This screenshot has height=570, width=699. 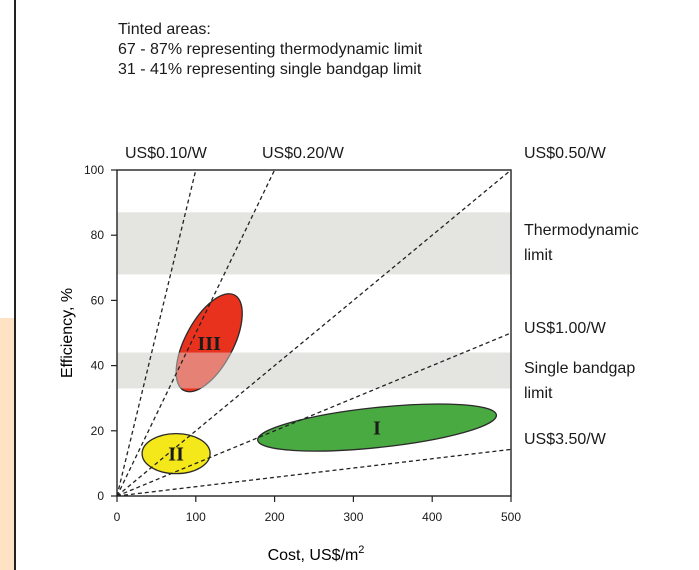 What do you see at coordinates (303, 153) in the screenshot?
I see `price-label-us-0-20-w: US$0.20/W` at bounding box center [303, 153].